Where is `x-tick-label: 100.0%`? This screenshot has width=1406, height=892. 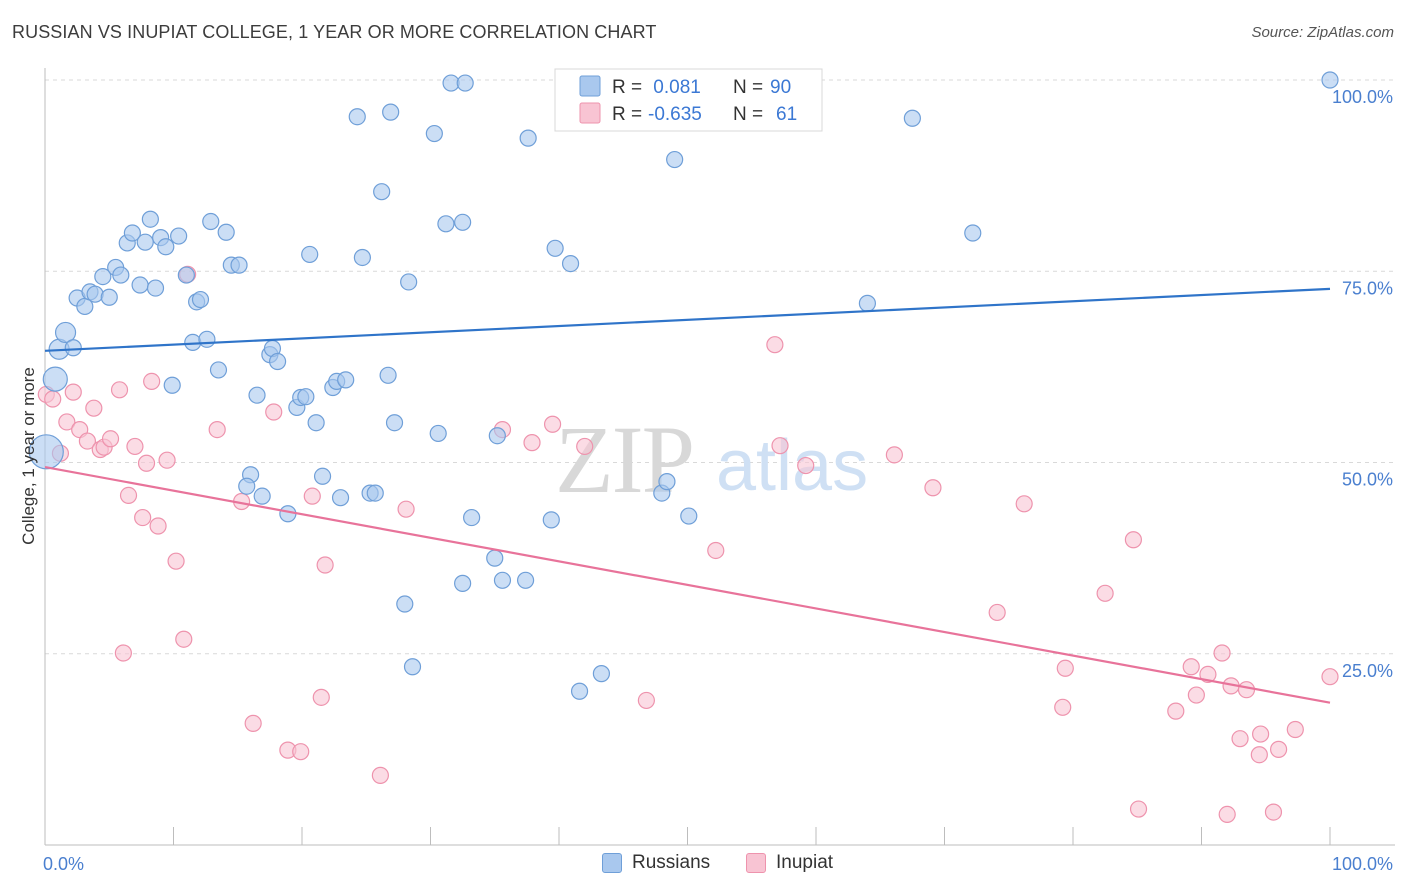
x-tick-label: 100.0% is located at coordinates (1362, 864).